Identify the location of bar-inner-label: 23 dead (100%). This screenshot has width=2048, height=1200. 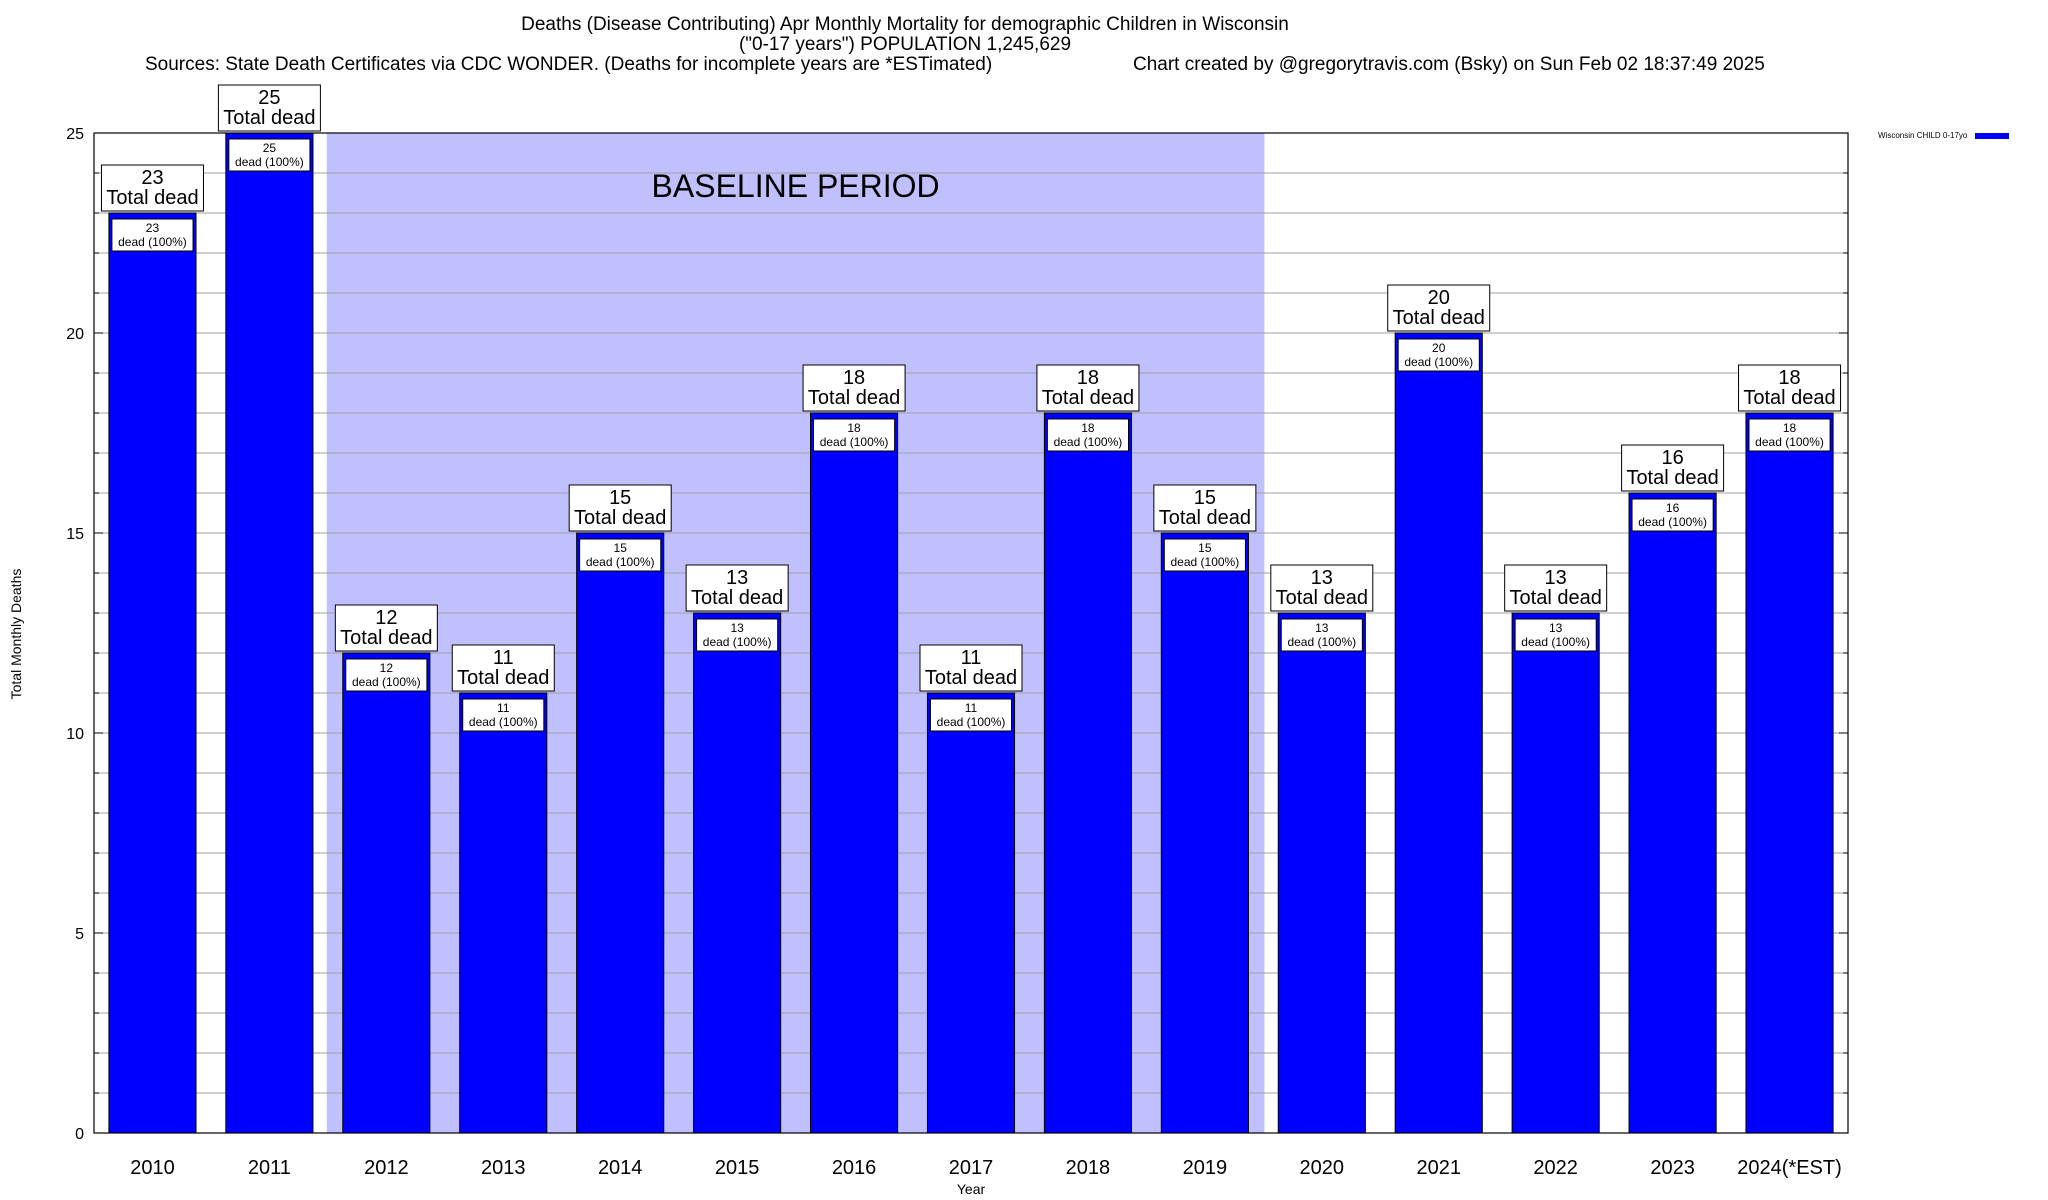
(152, 235).